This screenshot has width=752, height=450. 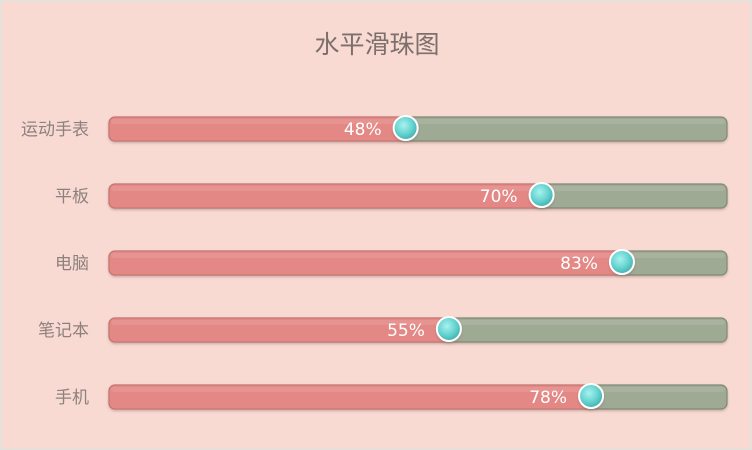 I want to click on category-label: 笔记本, so click(x=63, y=331).